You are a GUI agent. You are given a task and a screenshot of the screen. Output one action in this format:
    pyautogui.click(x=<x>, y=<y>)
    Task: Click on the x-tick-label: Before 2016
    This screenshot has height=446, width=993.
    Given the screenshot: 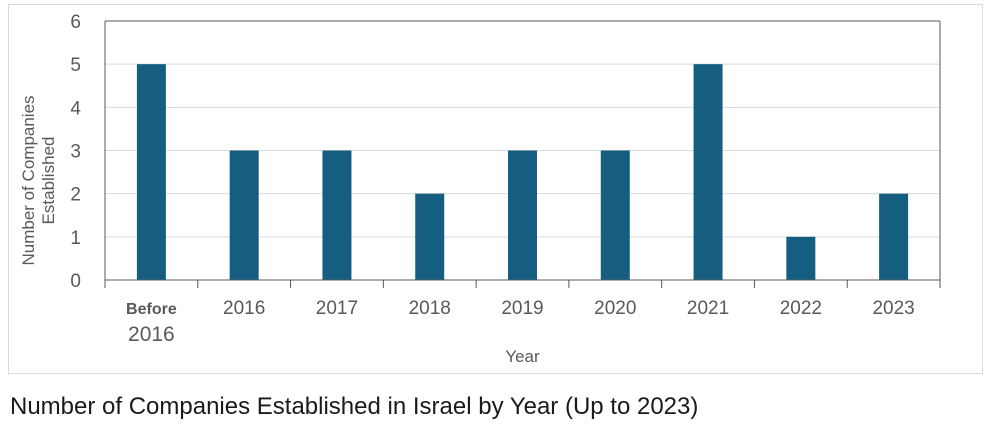 What is the action you would take?
    pyautogui.click(x=151, y=323)
    